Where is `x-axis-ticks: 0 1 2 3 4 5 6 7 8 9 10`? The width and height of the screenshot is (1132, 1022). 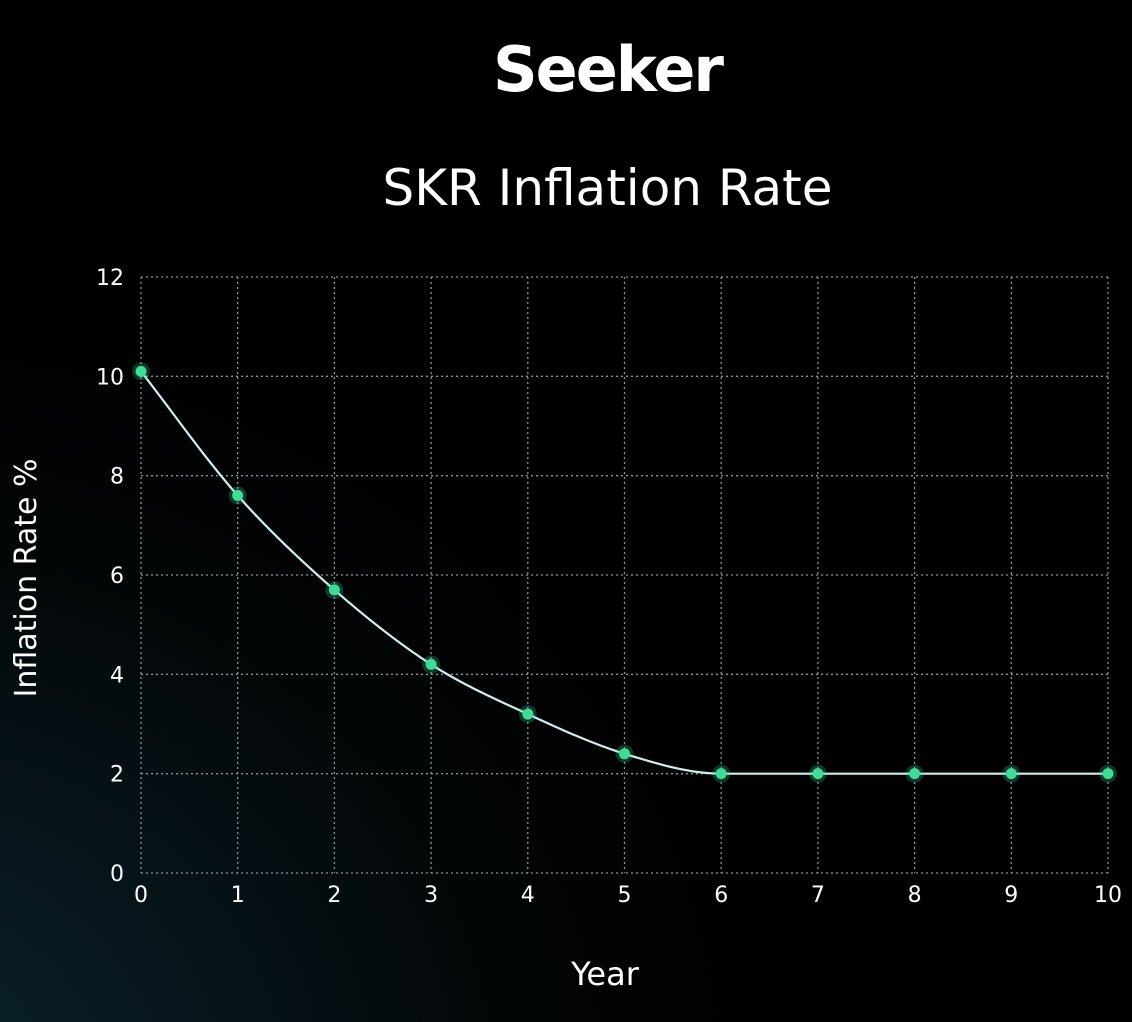
x-axis-ticks: 0 1 2 3 4 5 6 7 8 9 10 is located at coordinates (628, 895).